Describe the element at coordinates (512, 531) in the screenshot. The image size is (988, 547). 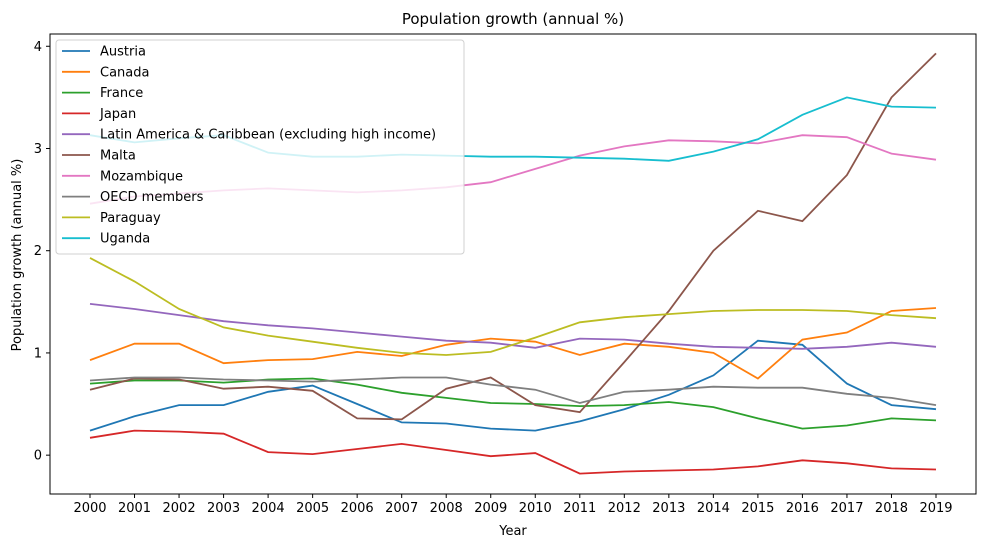
I see `x-axis-label: Year` at that location.